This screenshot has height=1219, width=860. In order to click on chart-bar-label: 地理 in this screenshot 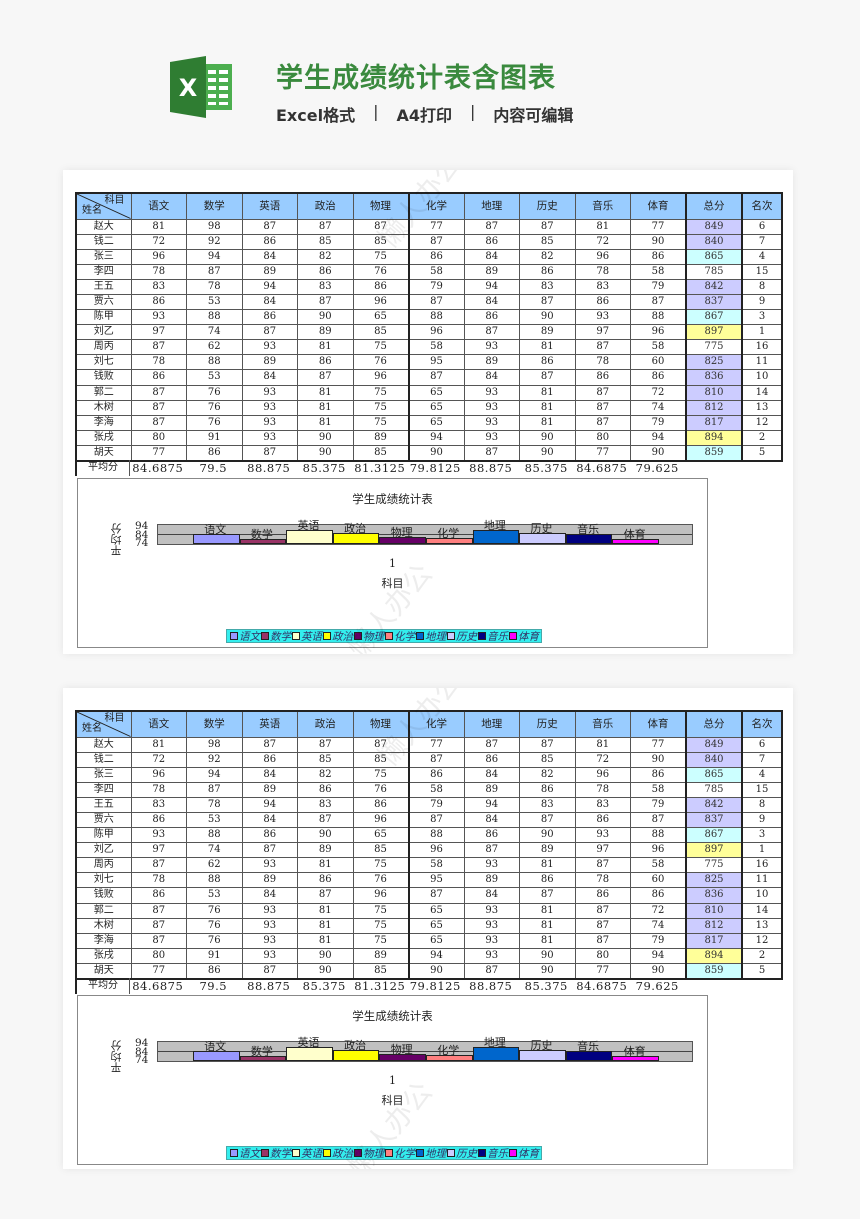, I will do `click(494, 525)`.